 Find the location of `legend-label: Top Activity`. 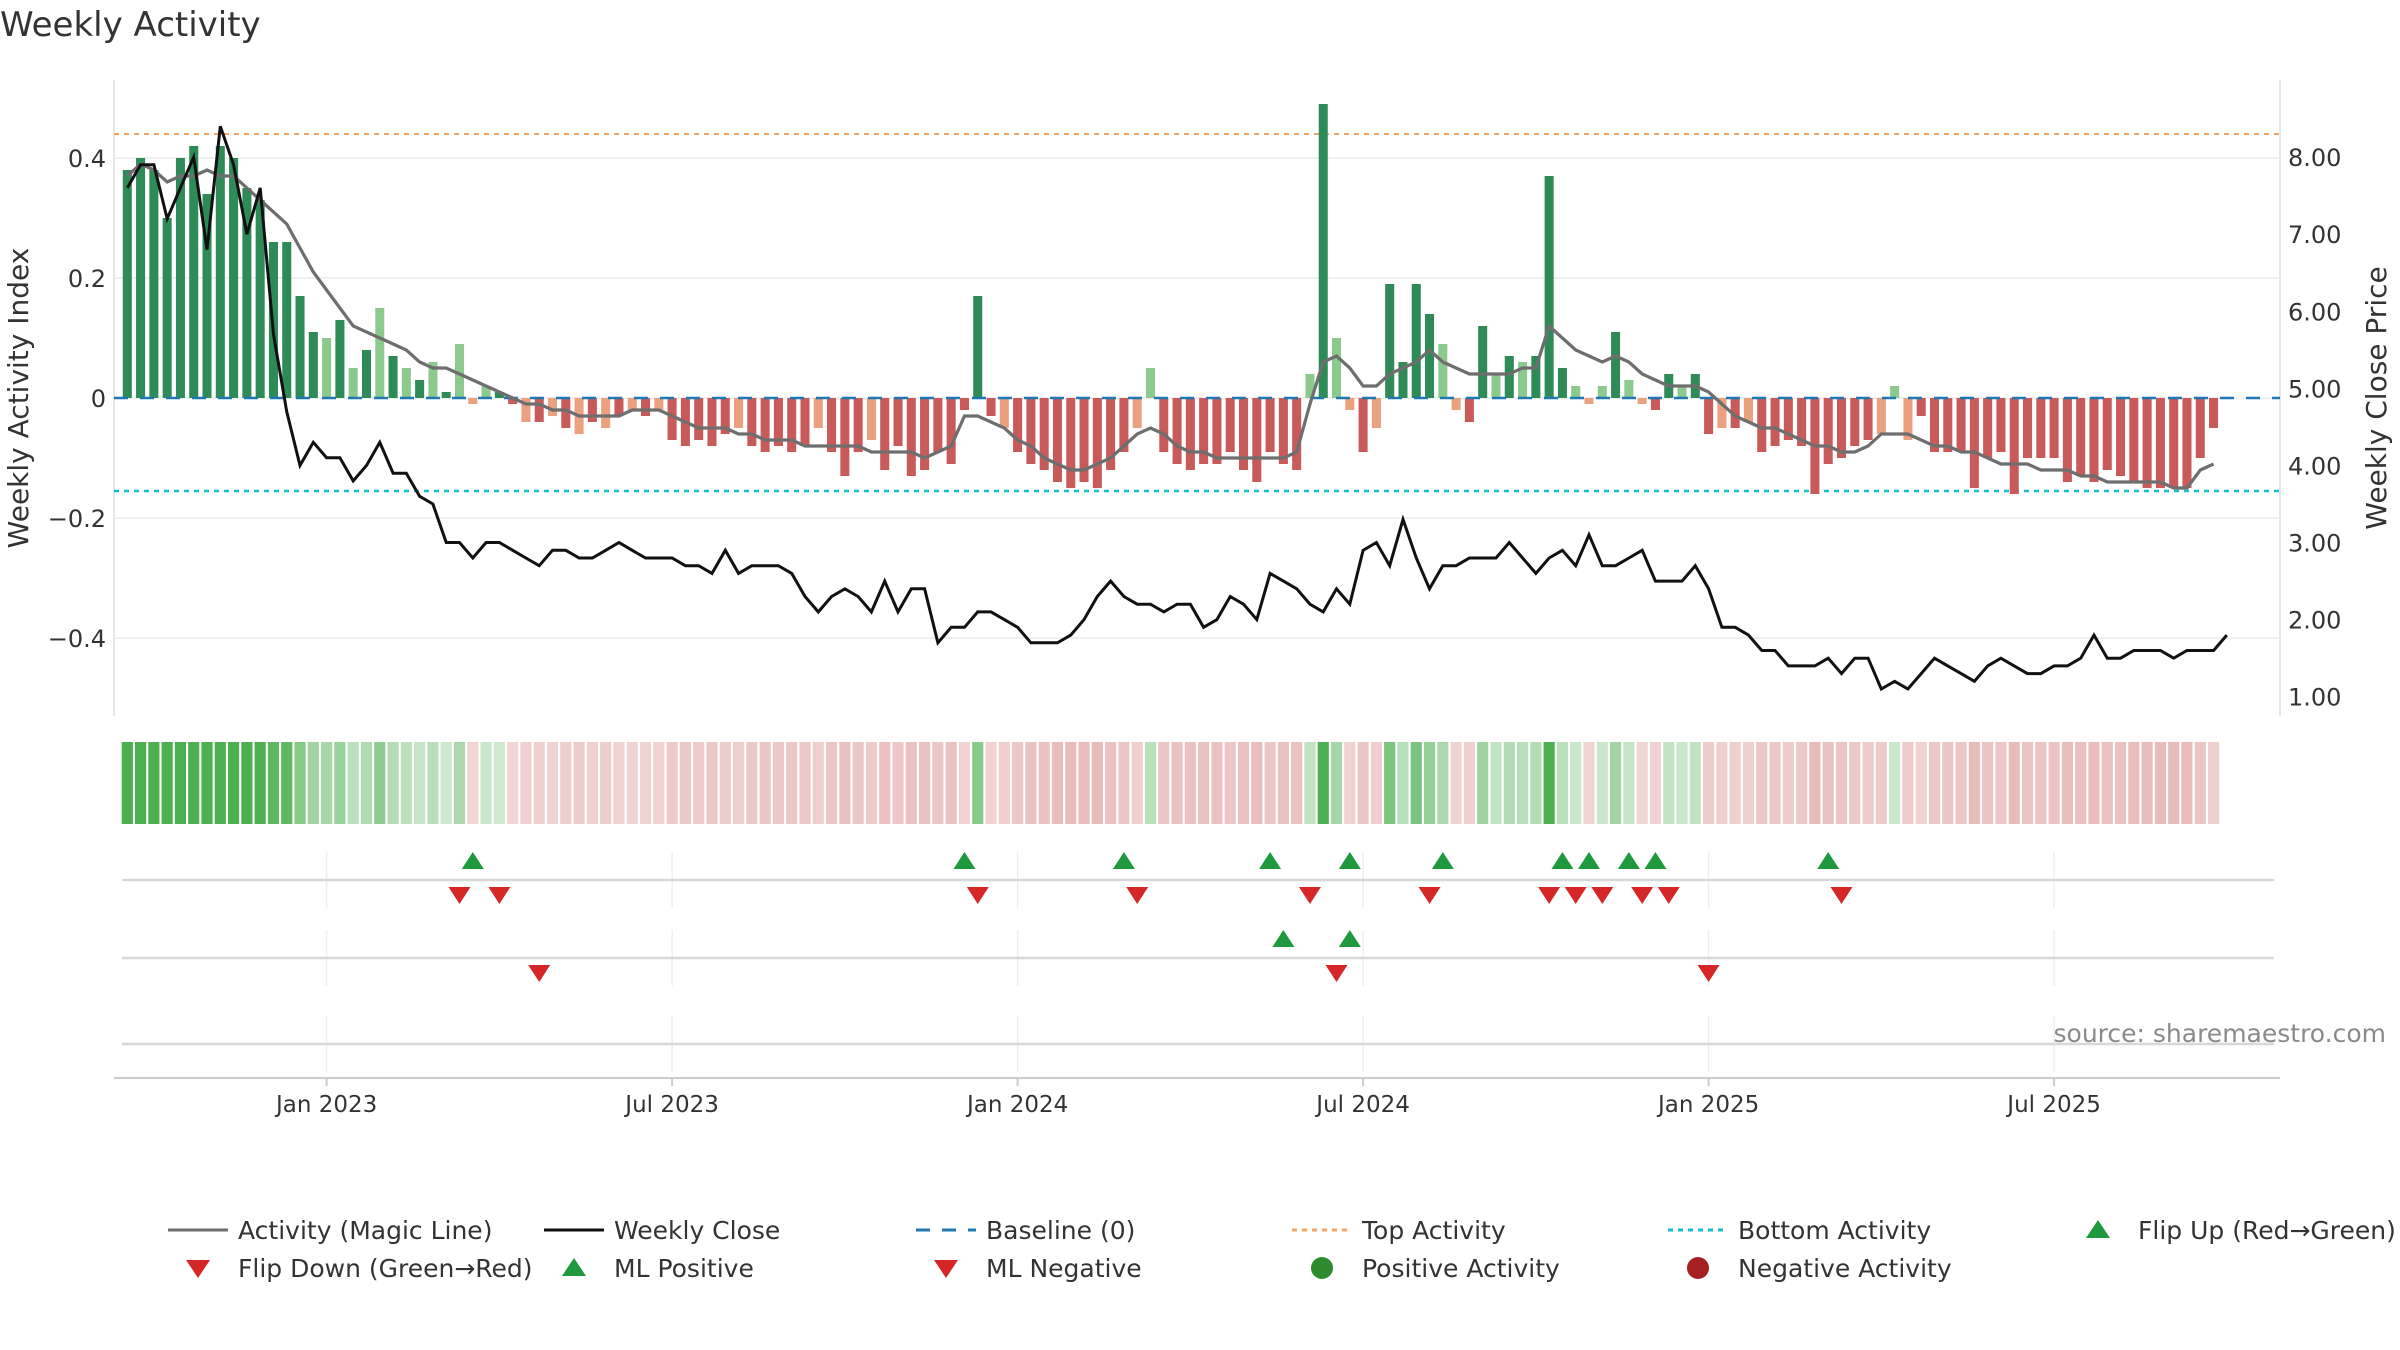

legend-label: Top Activity is located at coordinates (1433, 1230).